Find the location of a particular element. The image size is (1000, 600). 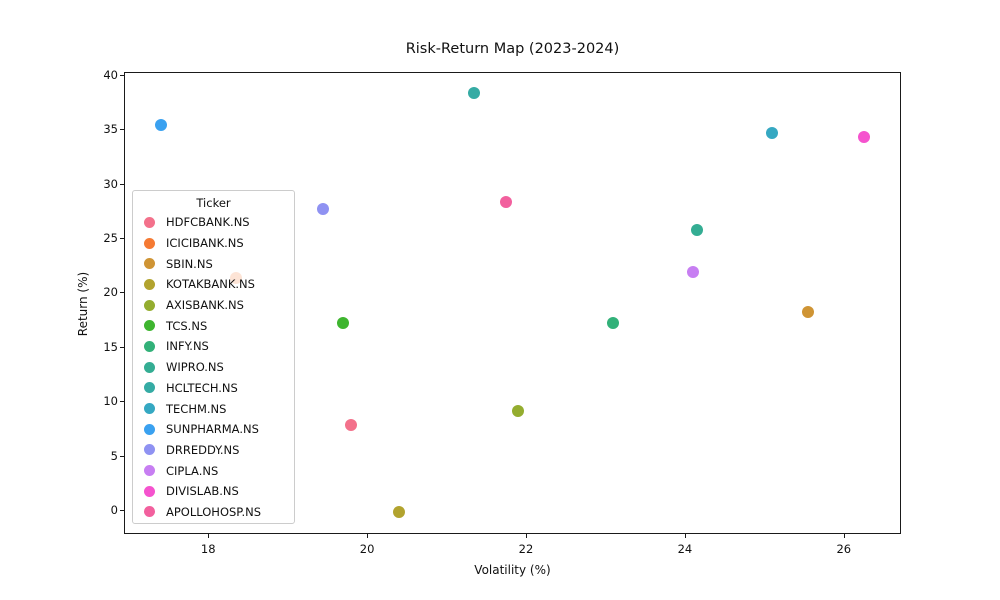

legend-item-cipla-ns: CIPLA.NS is located at coordinates (213, 470).